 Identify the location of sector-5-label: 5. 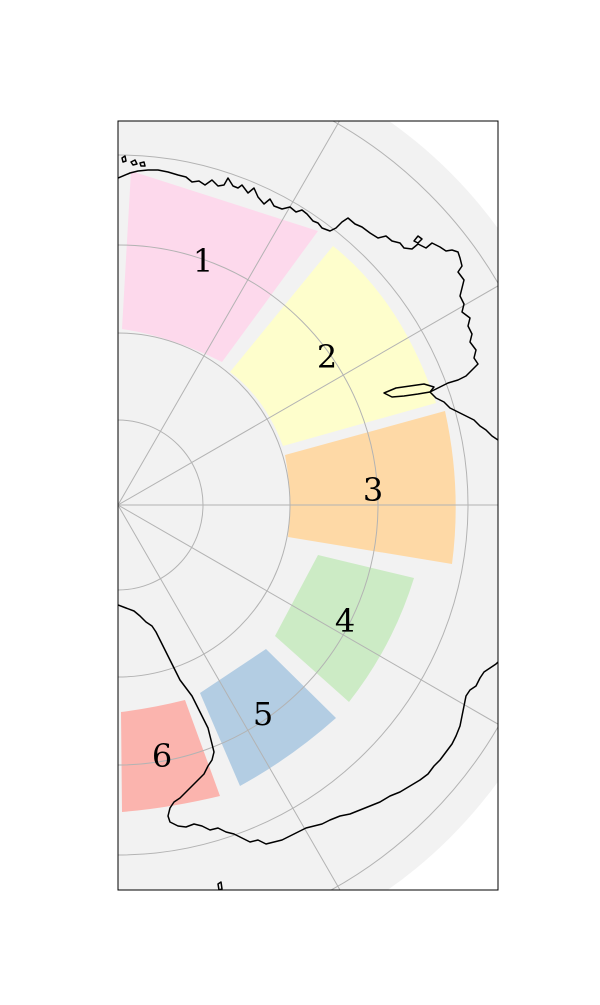
(263, 714).